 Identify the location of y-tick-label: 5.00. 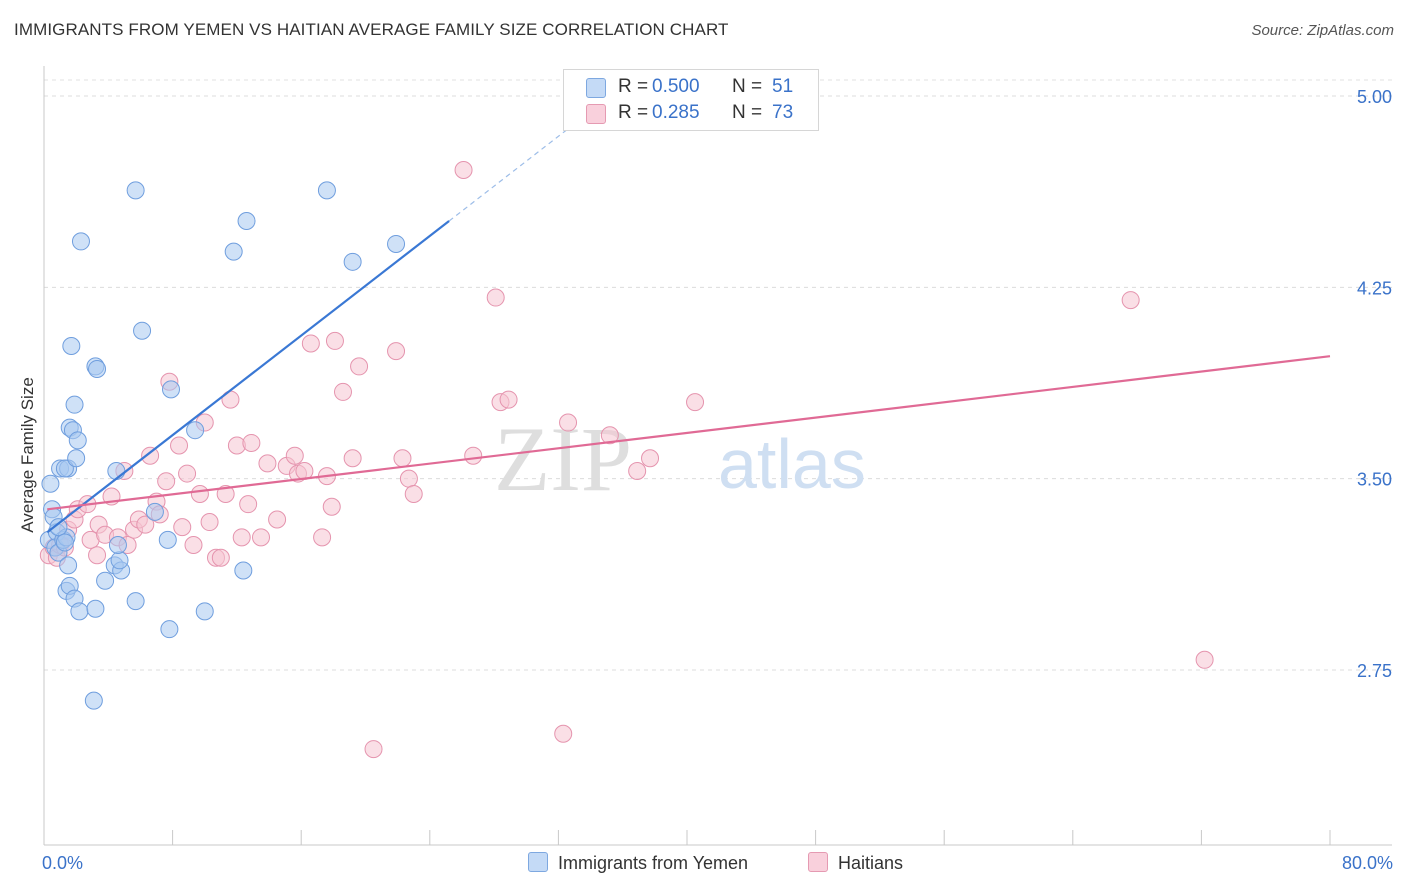
(1374, 97).